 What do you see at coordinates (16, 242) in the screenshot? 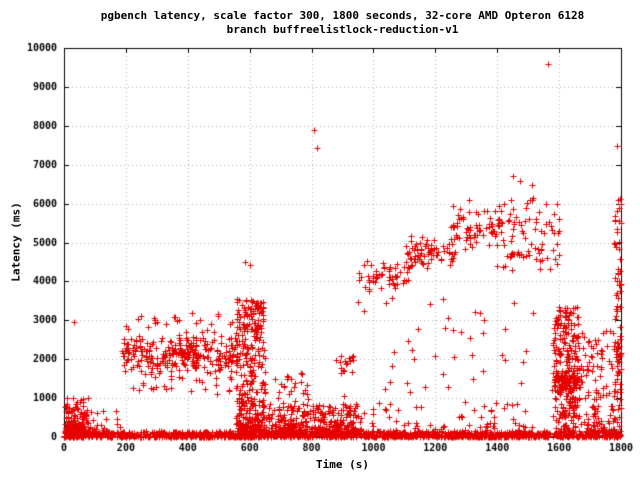
I see `y-axis-label: Latency (ms)` at bounding box center [16, 242].